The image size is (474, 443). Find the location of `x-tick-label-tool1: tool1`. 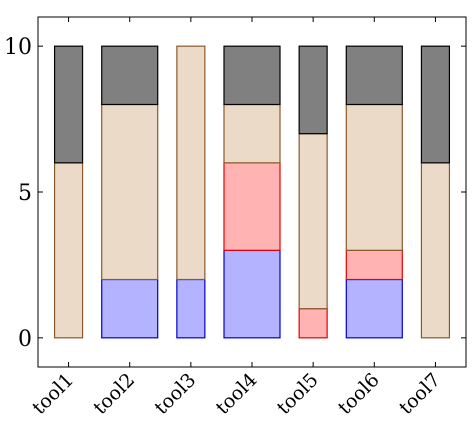

x-tick-label-tool1: tool1 is located at coordinates (53, 394).